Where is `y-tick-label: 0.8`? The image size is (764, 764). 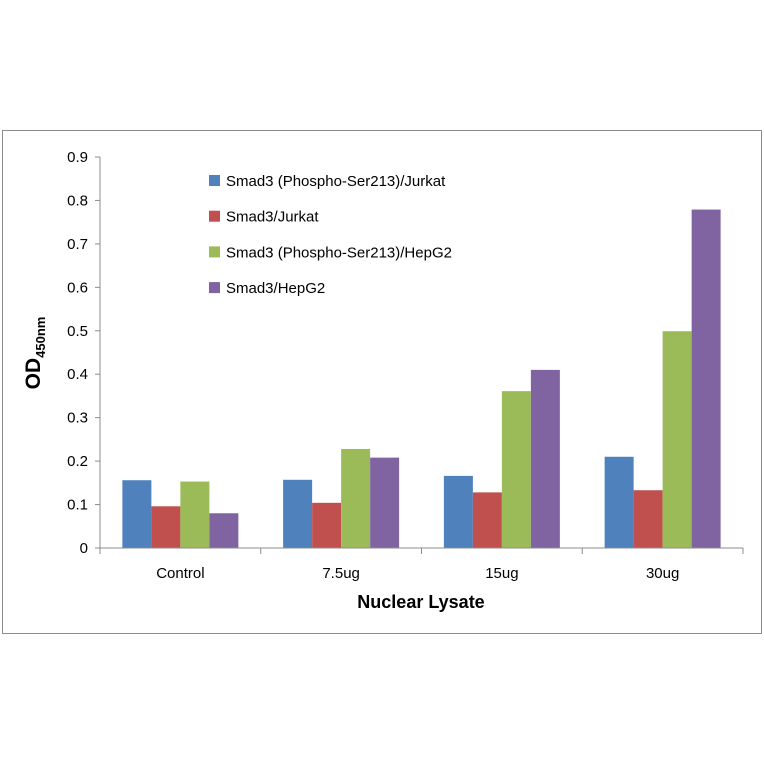 y-tick-label: 0.8 is located at coordinates (77, 200).